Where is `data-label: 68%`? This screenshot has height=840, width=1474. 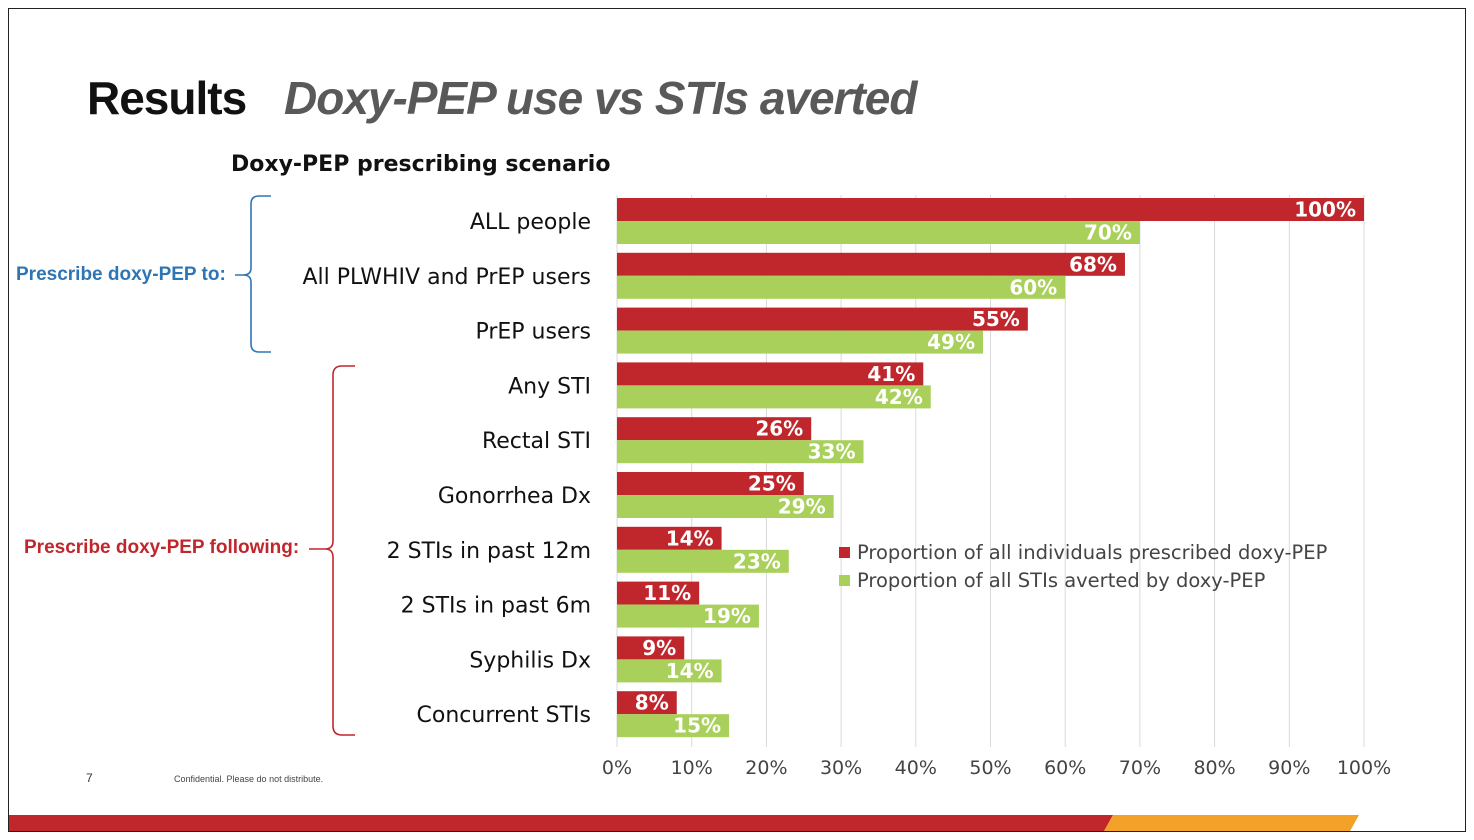
data-label: 68% is located at coordinates (1093, 264).